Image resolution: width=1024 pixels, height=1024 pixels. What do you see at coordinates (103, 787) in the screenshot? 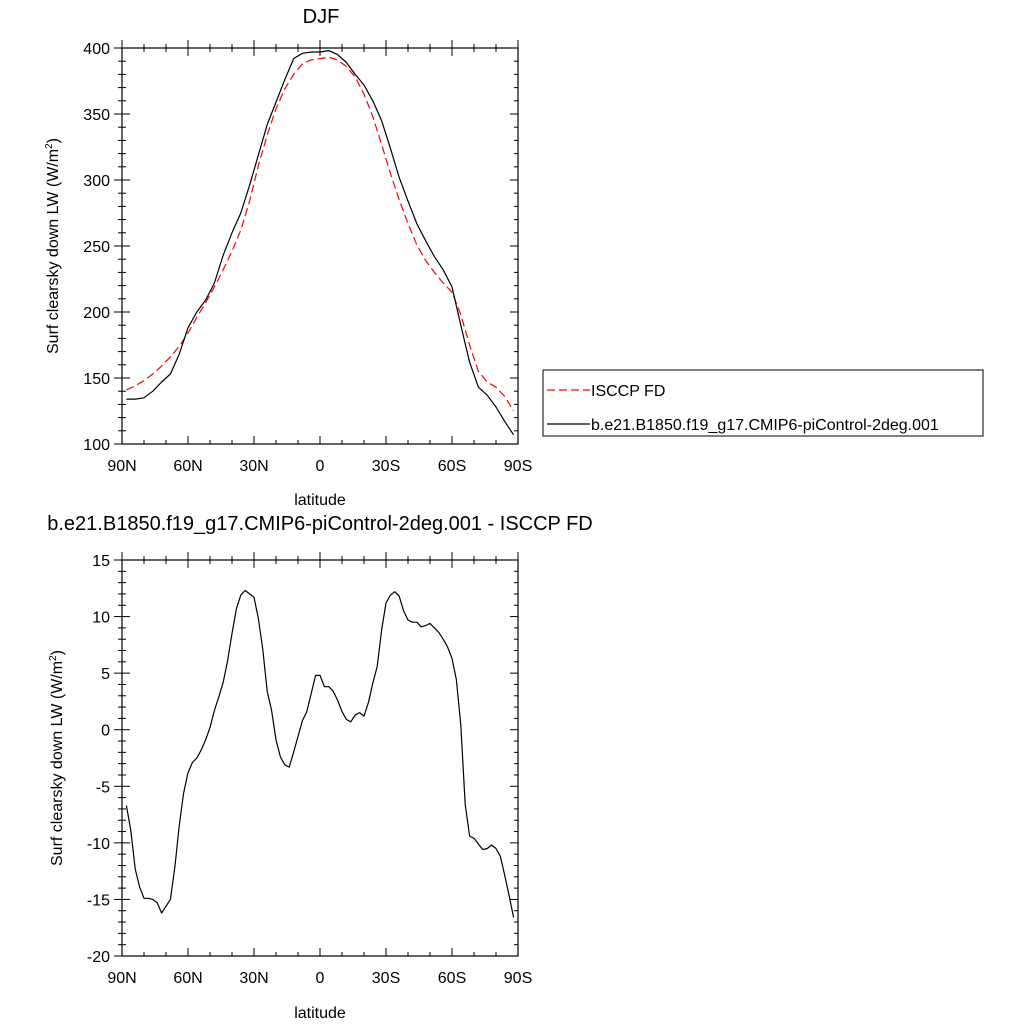
I see `y-tick-label: -5` at bounding box center [103, 787].